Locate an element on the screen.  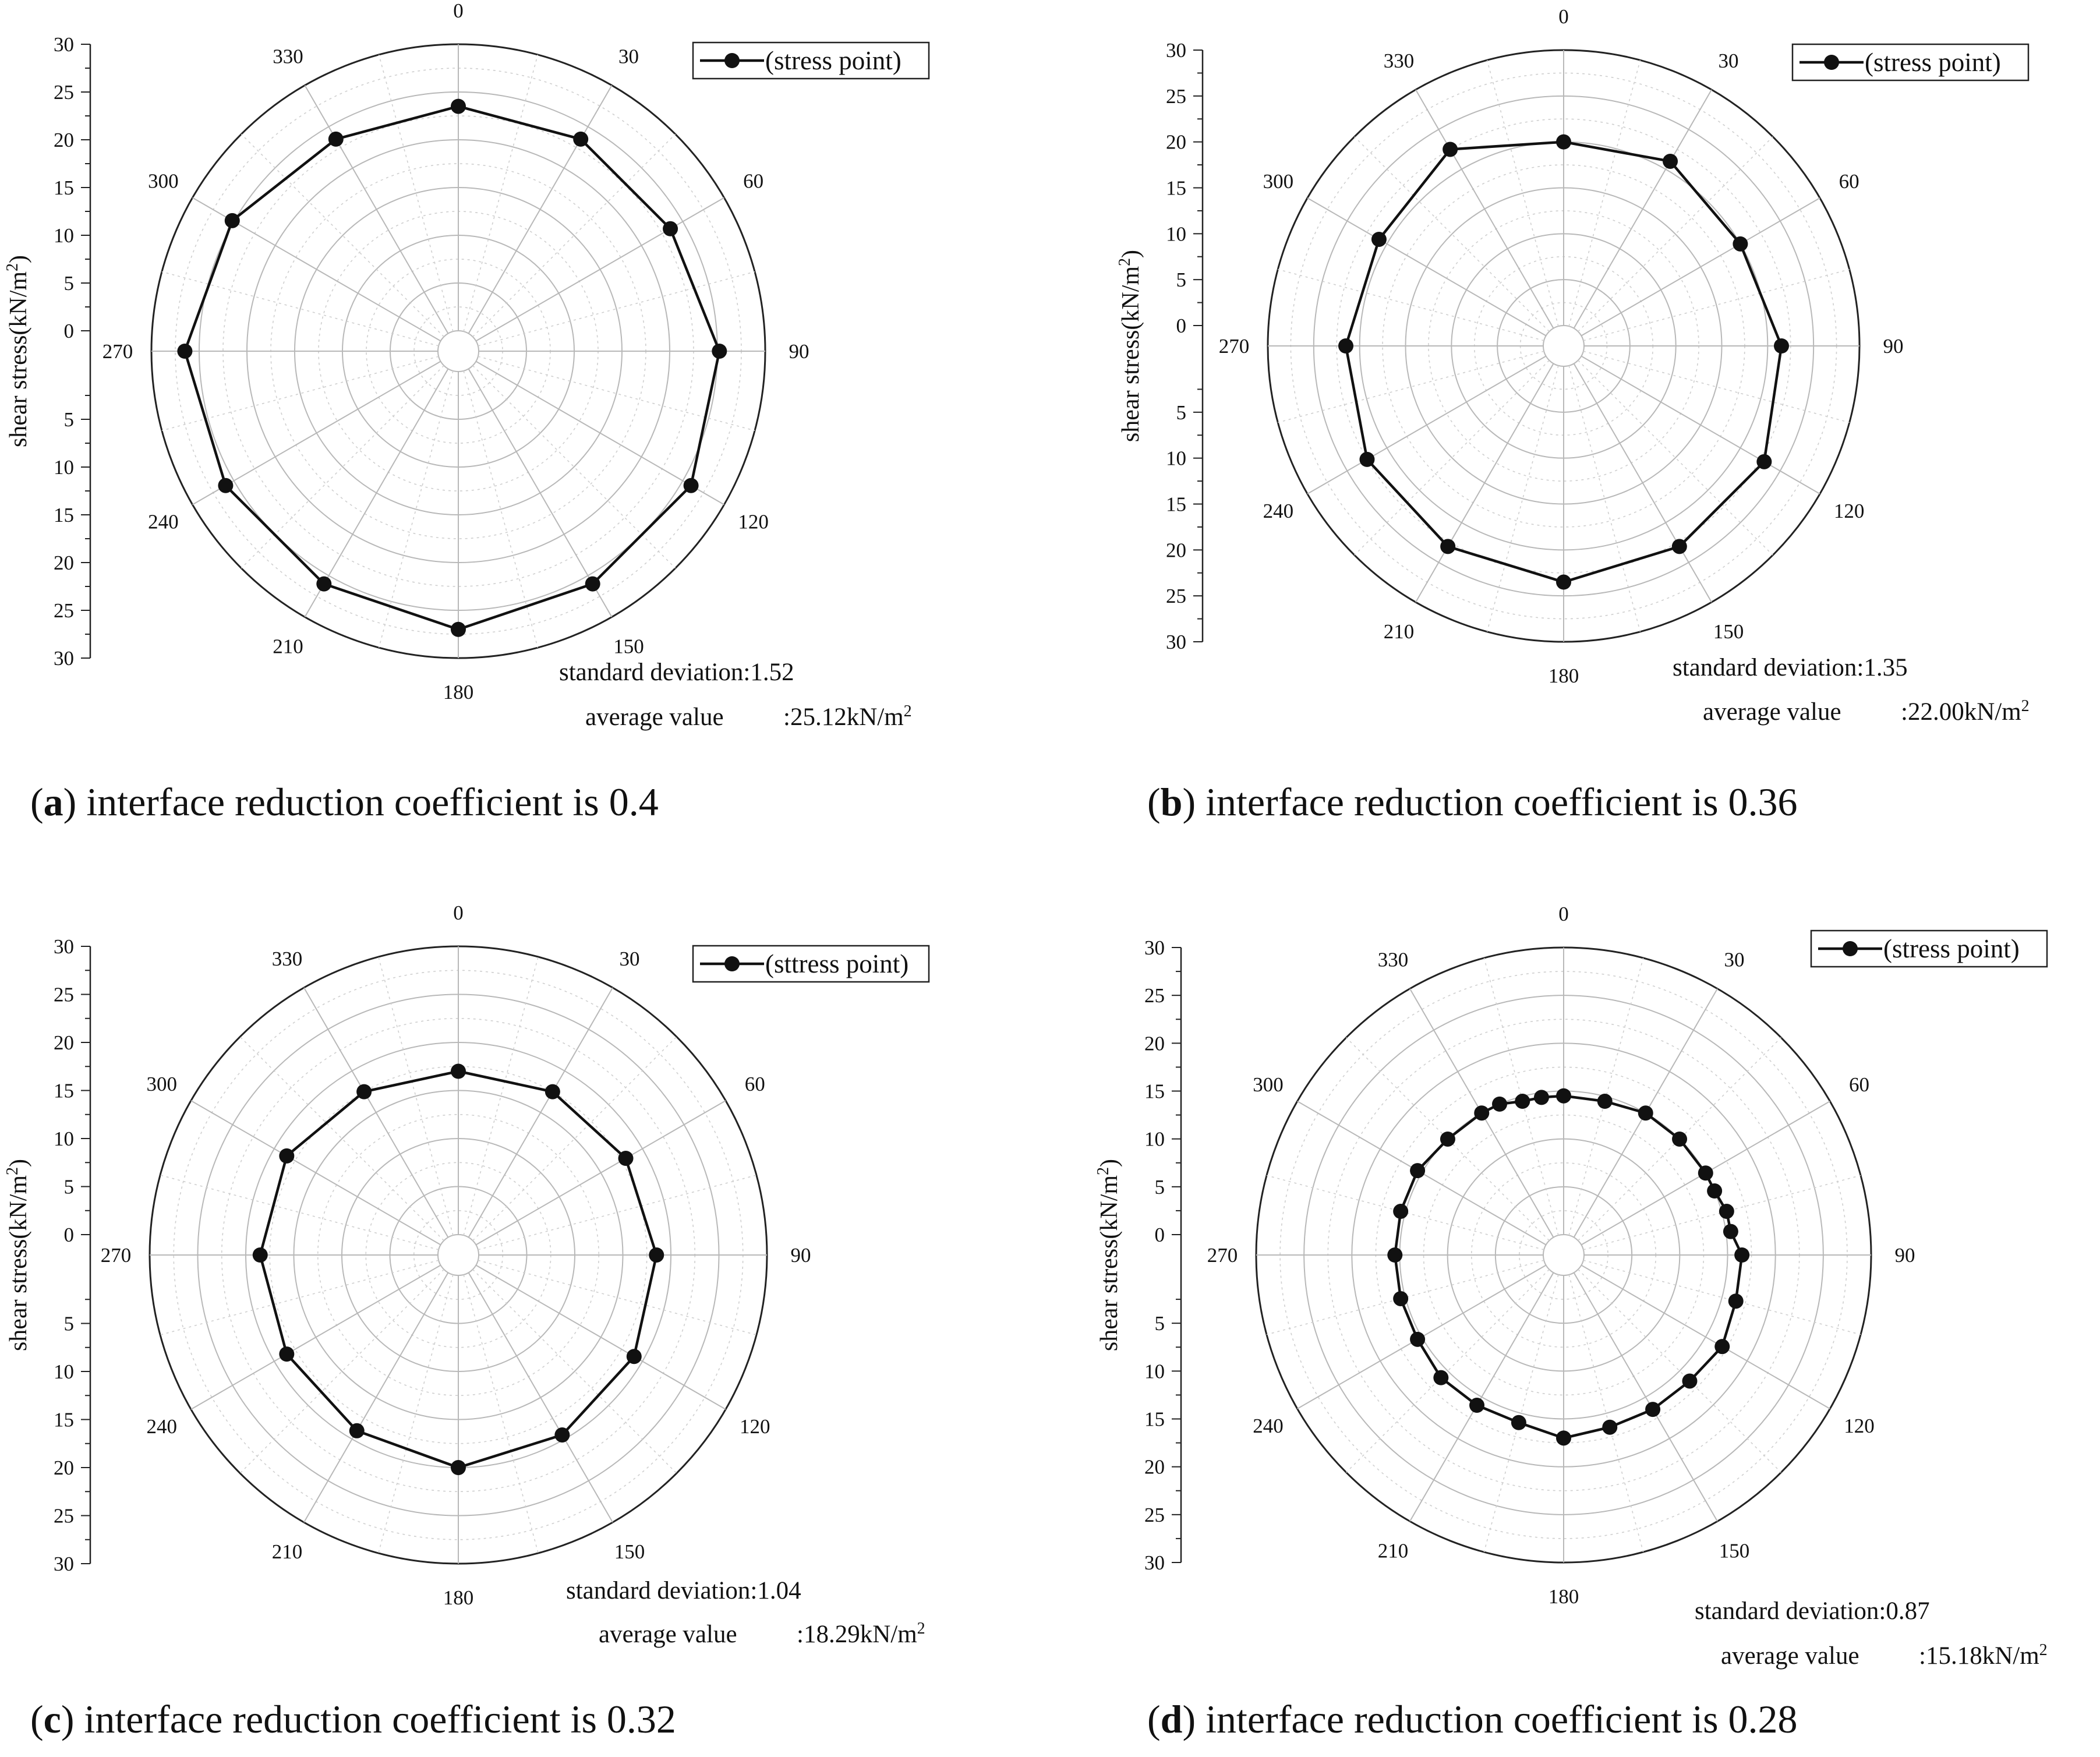
angle-tick-label: 210 is located at coordinates (287, 1551).